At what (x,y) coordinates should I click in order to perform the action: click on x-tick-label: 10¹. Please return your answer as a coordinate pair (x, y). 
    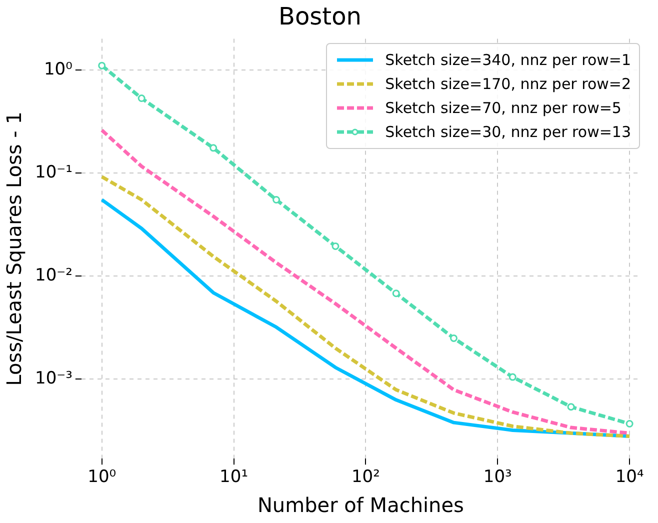
    Looking at the image, I should click on (234, 477).